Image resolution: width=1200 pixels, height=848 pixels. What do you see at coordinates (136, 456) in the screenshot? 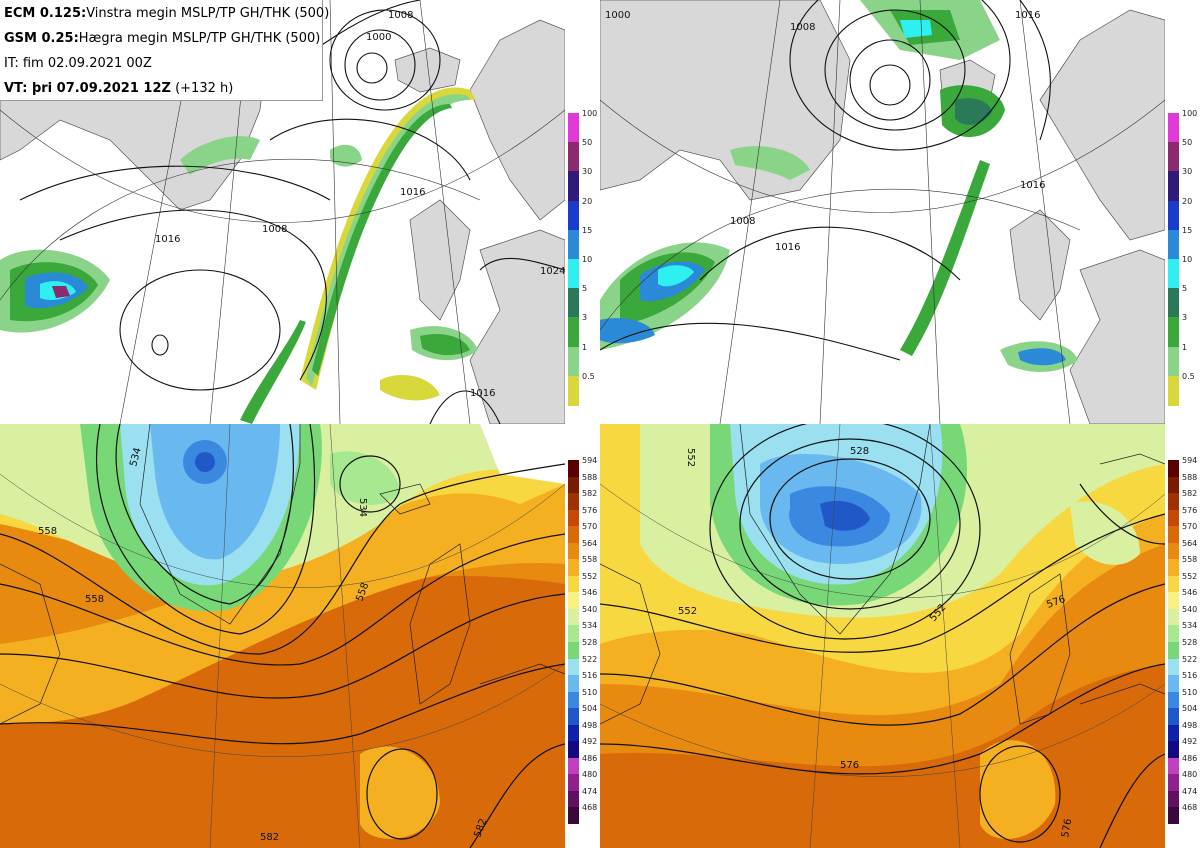
I see `thk-label: 534` at bounding box center [136, 456].